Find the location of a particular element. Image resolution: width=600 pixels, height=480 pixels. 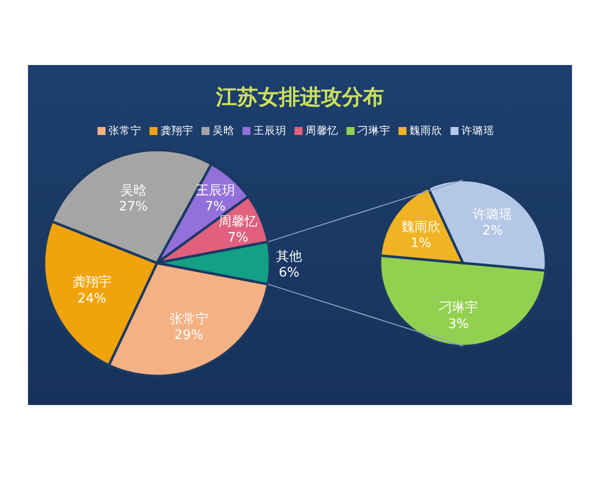

legend-label: 吴晗 is located at coordinates (223, 131).